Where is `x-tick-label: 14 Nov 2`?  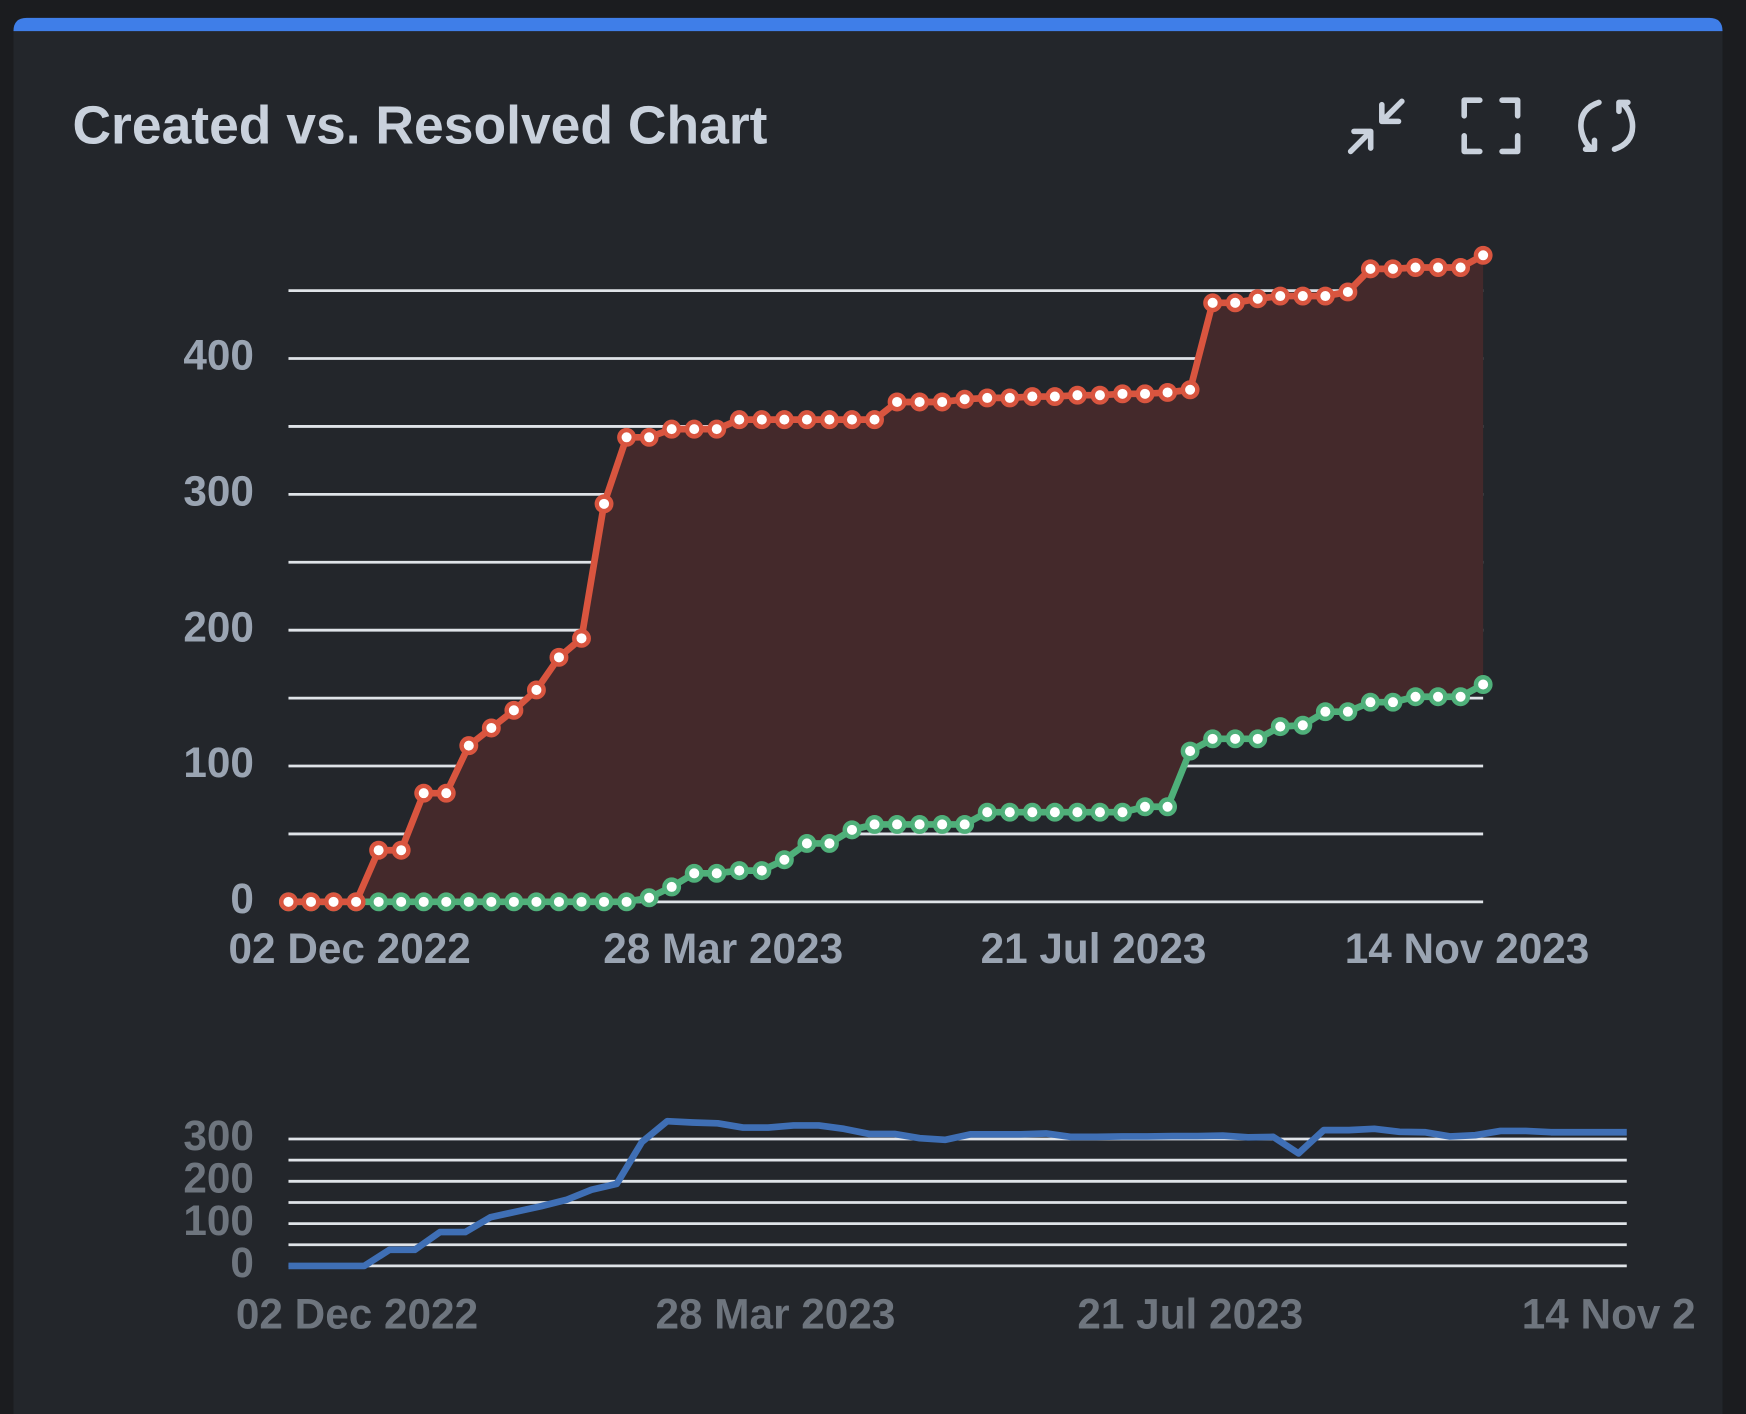 x-tick-label: 14 Nov 2 is located at coordinates (1609, 1313).